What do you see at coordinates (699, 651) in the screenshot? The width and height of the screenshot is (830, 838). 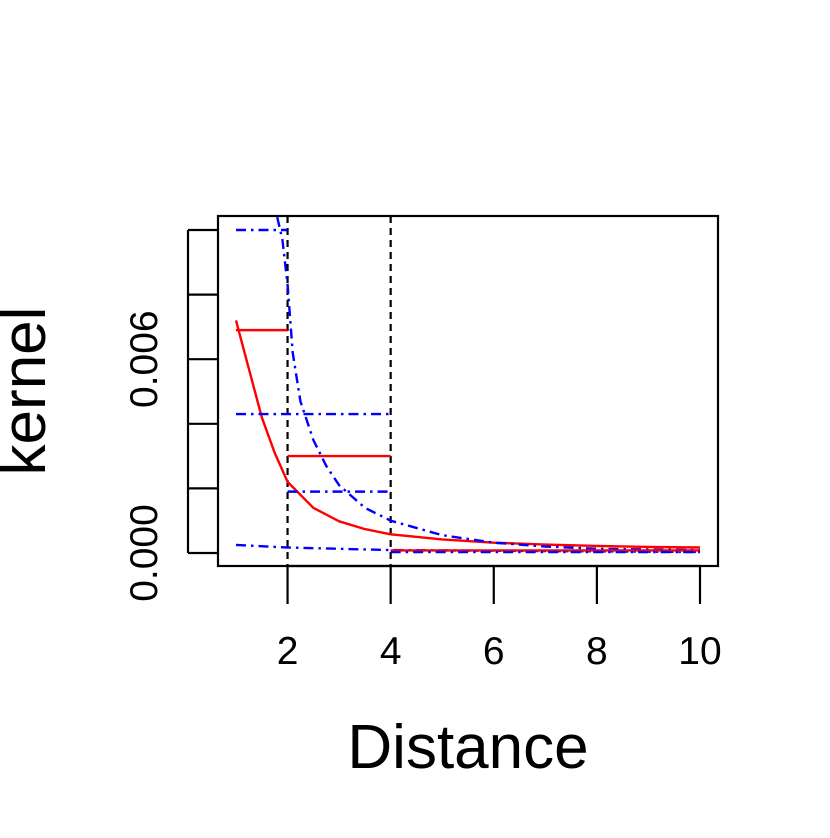 I see `x-tick-label-4: 10` at bounding box center [699, 651].